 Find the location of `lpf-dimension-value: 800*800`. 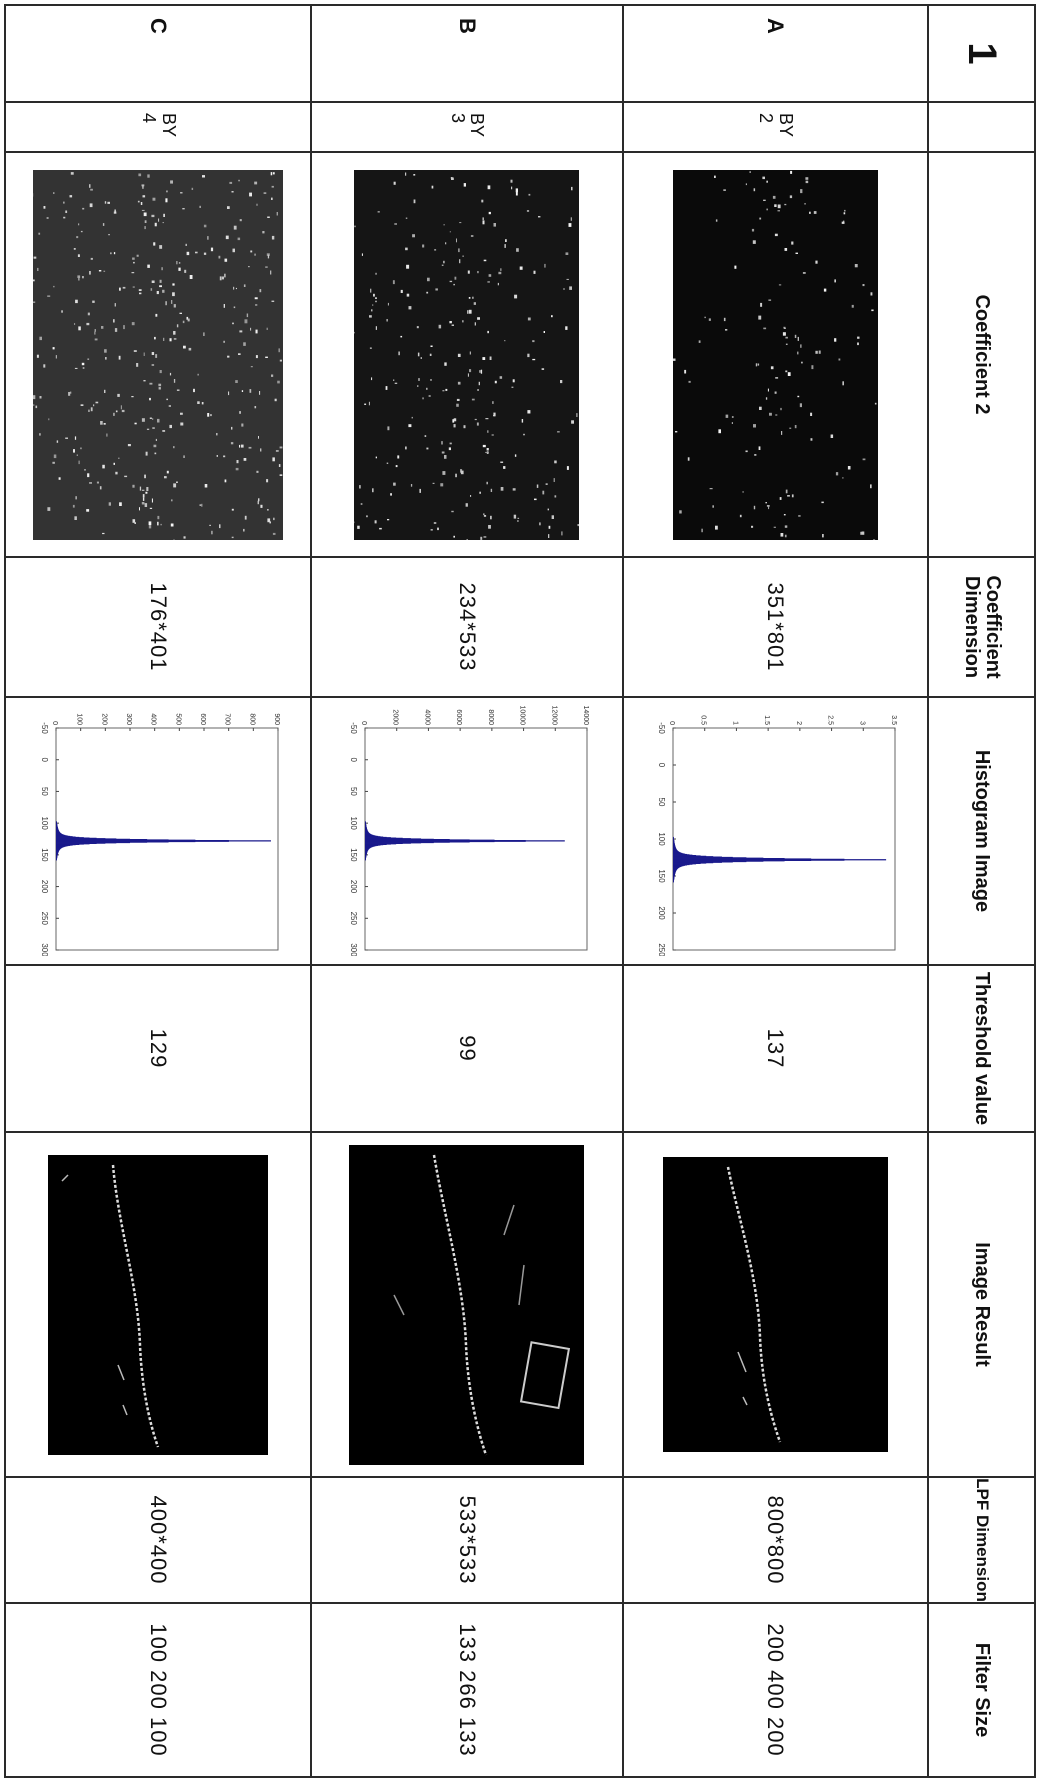

lpf-dimension-value: 800*800 is located at coordinates (775, 1540).